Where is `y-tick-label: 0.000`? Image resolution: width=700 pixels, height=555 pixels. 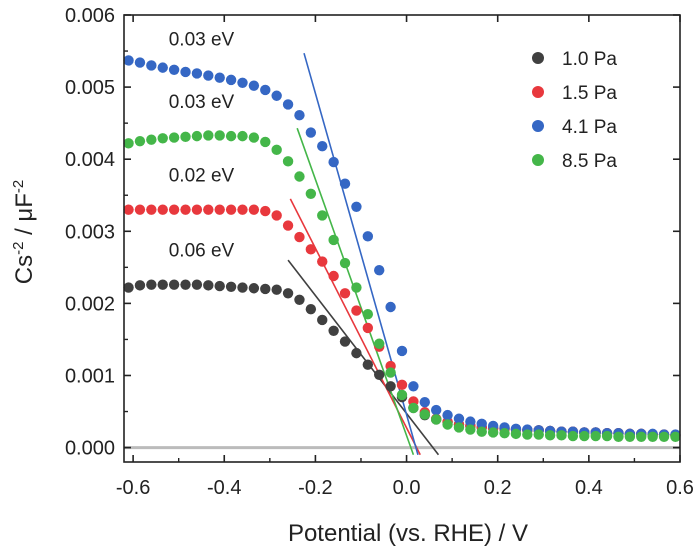 y-tick-label: 0.000 is located at coordinates (90, 449).